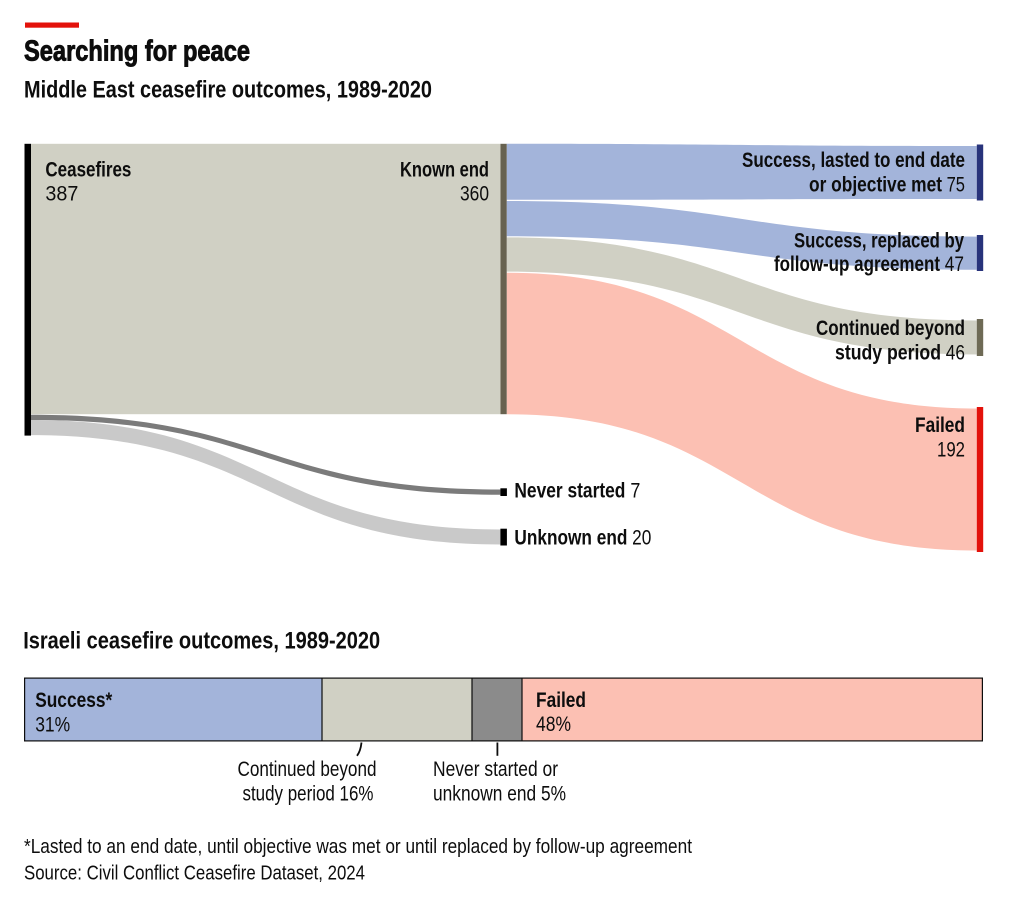 This screenshot has width=1024, height=907. What do you see at coordinates (74, 700) in the screenshot?
I see `svg-text: Success*` at bounding box center [74, 700].